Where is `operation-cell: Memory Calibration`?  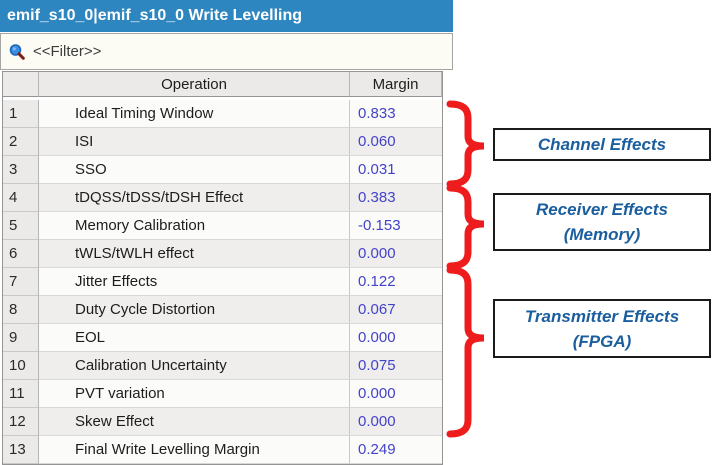 operation-cell: Memory Calibration is located at coordinates (194, 226).